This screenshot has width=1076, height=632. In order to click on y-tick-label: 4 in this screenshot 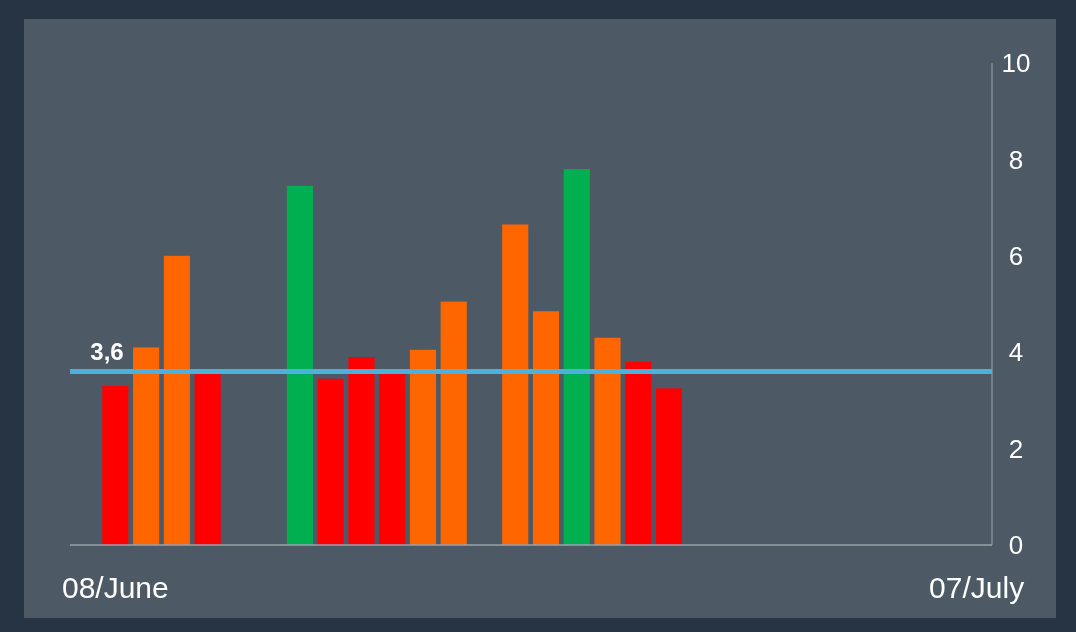, I will do `click(1016, 352)`.